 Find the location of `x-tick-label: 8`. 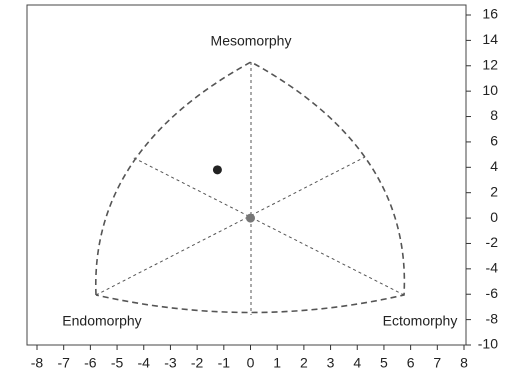

x-tick-label: 8 is located at coordinates (464, 363).